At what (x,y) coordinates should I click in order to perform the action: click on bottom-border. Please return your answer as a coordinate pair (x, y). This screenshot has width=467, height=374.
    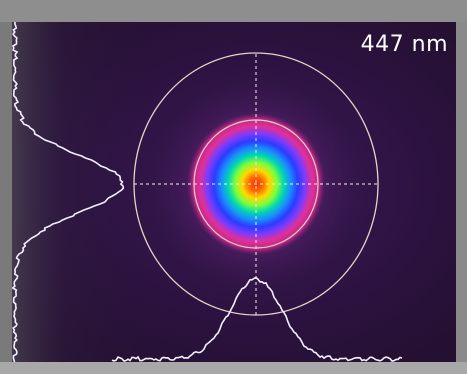
    Looking at the image, I should click on (233, 368).